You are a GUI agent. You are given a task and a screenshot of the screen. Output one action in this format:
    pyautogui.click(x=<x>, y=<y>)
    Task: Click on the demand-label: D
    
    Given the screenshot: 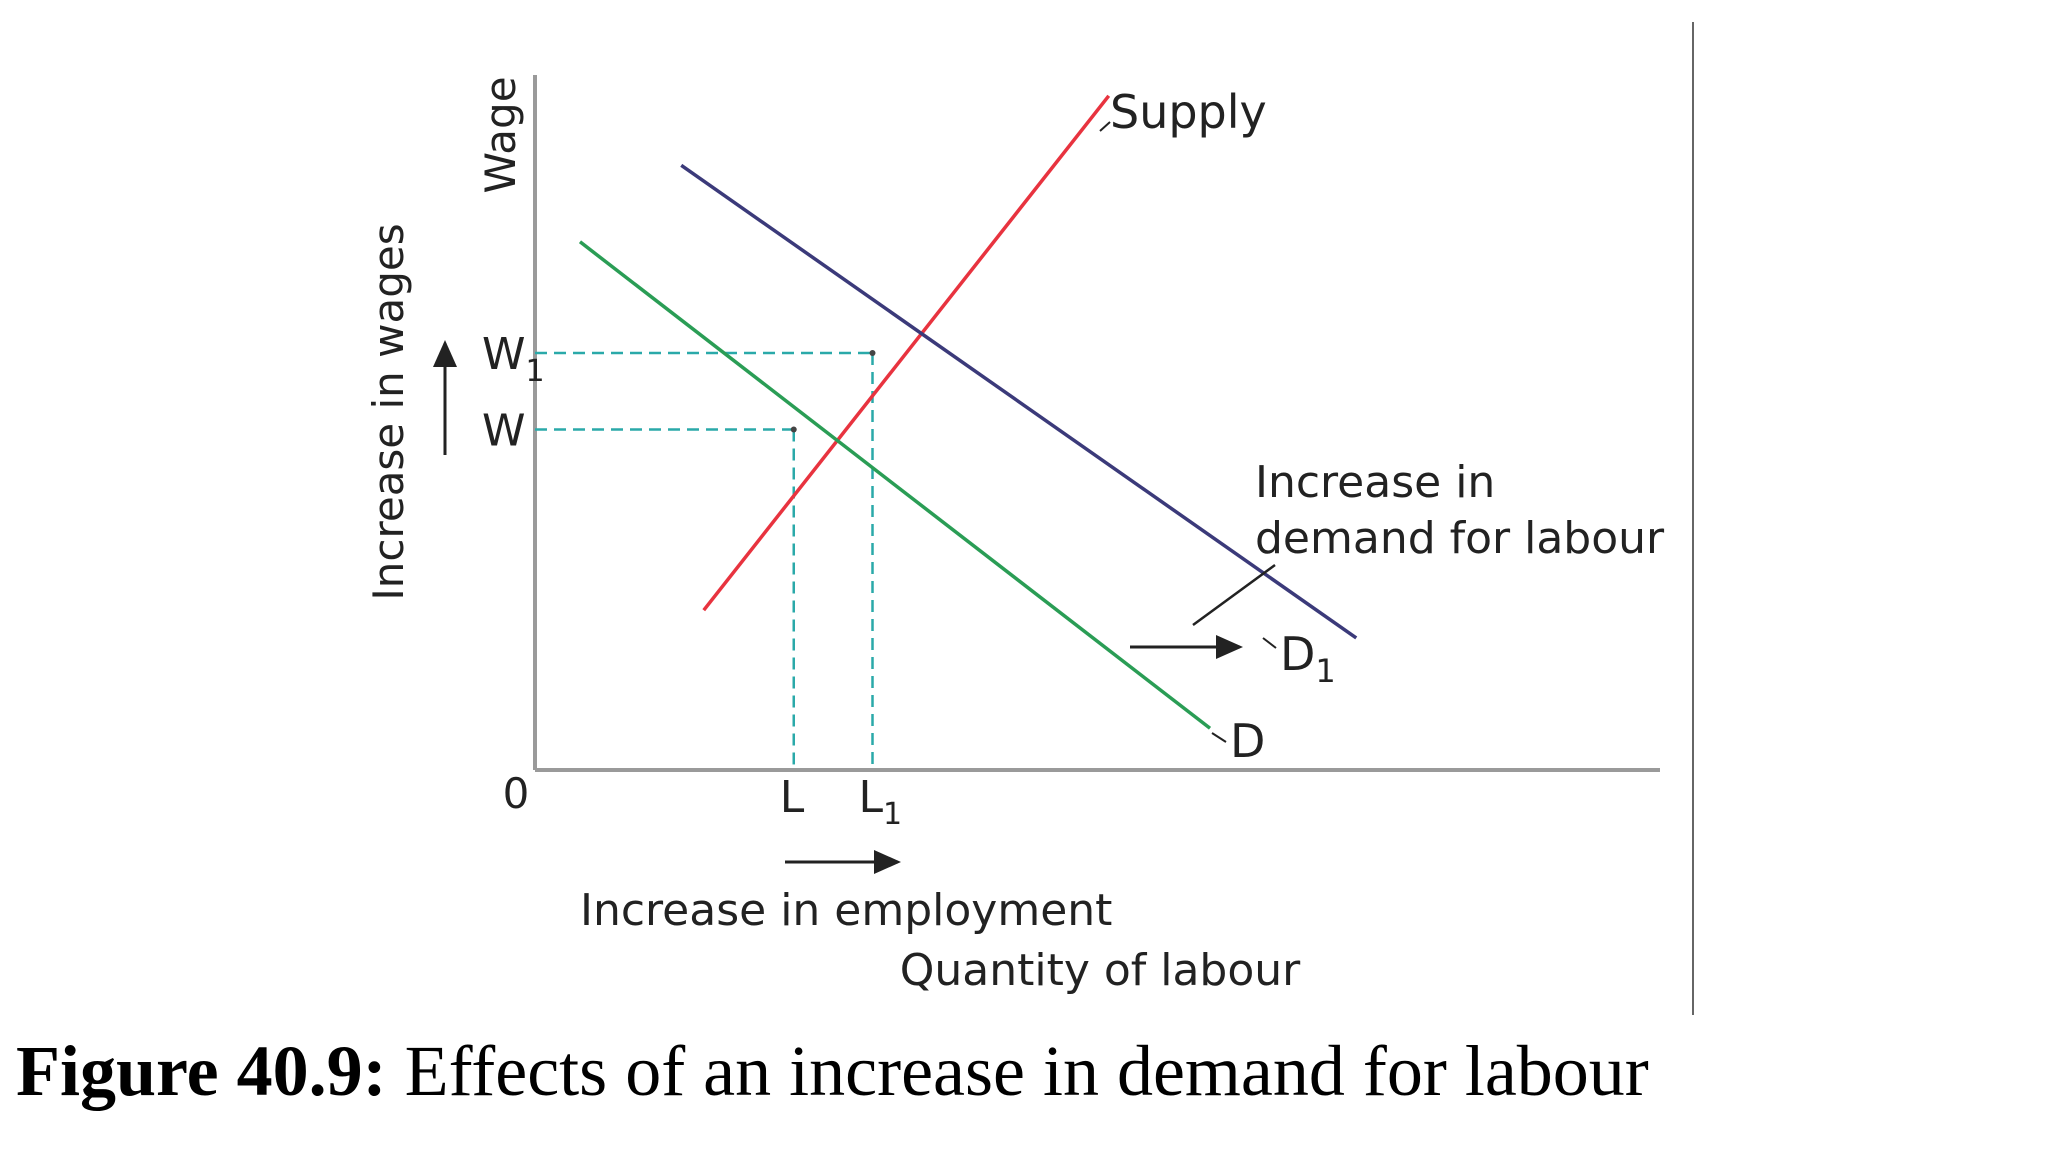 What is the action you would take?
    pyautogui.click(x=1247, y=741)
    